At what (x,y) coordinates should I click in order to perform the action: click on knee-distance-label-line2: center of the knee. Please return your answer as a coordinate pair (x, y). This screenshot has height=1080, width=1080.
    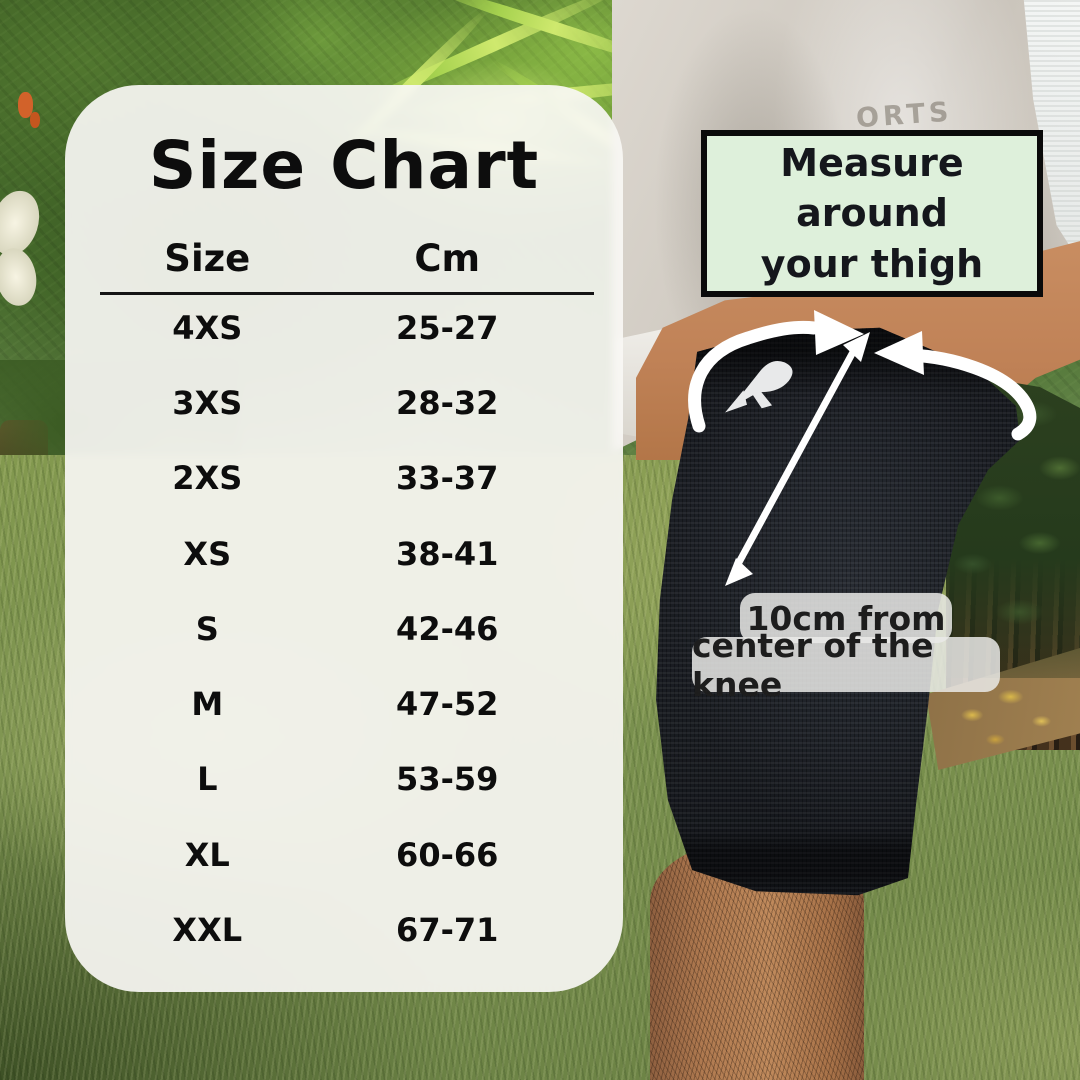
    Looking at the image, I should click on (846, 665).